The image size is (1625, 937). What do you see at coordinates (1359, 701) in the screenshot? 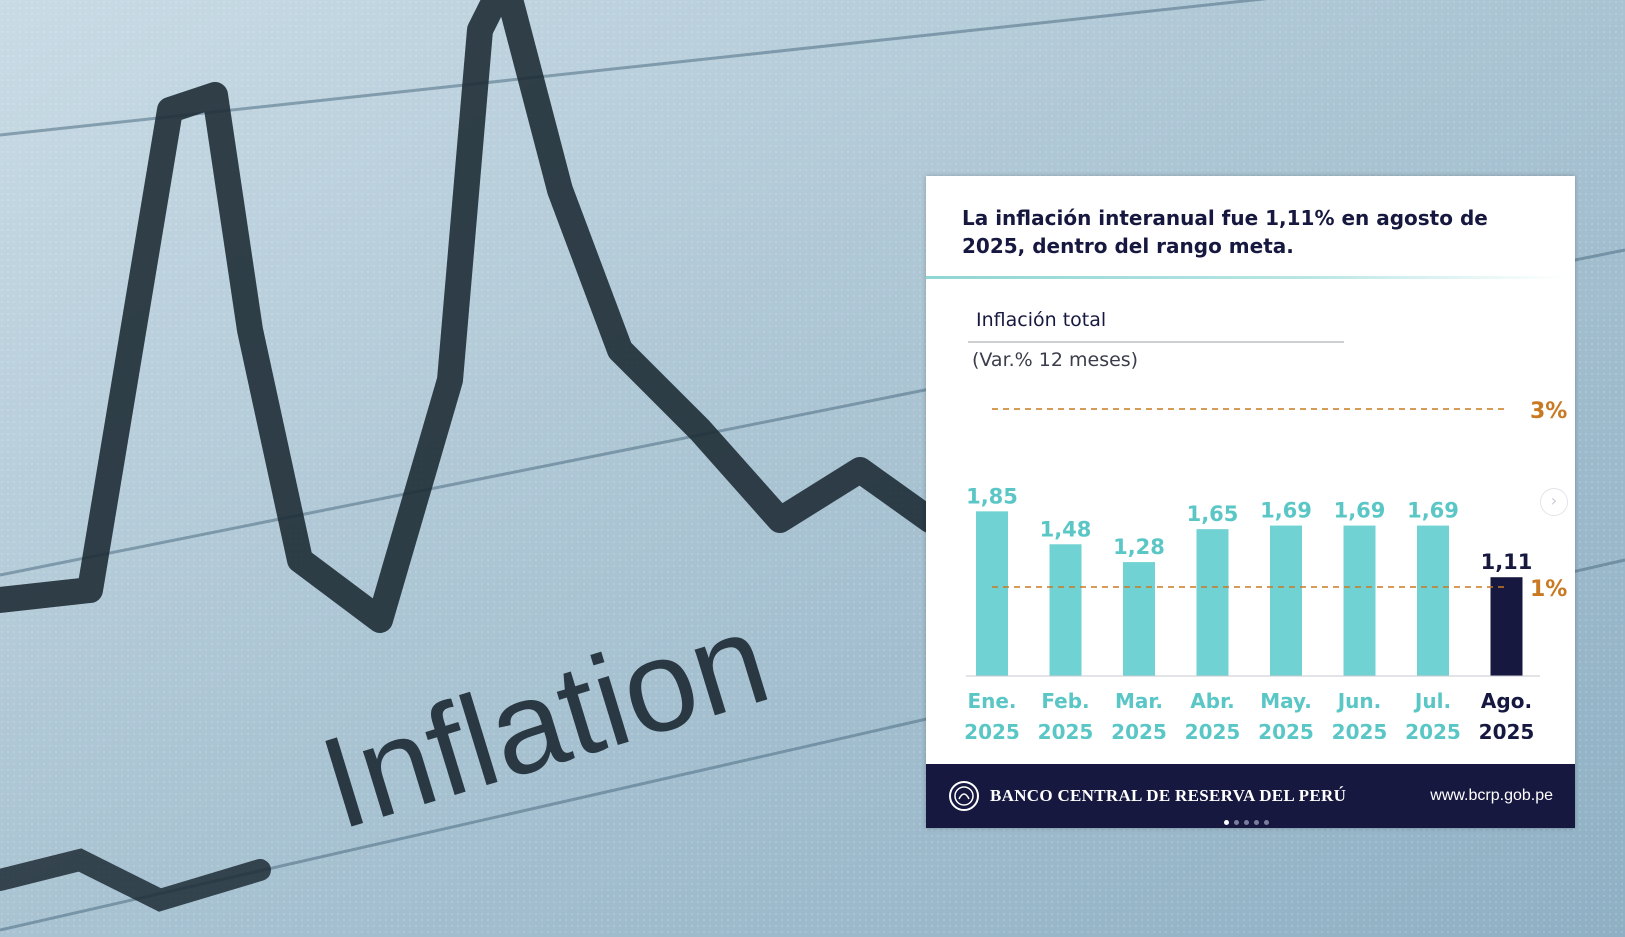
I see `x-tick-month: Jun.` at bounding box center [1359, 701].